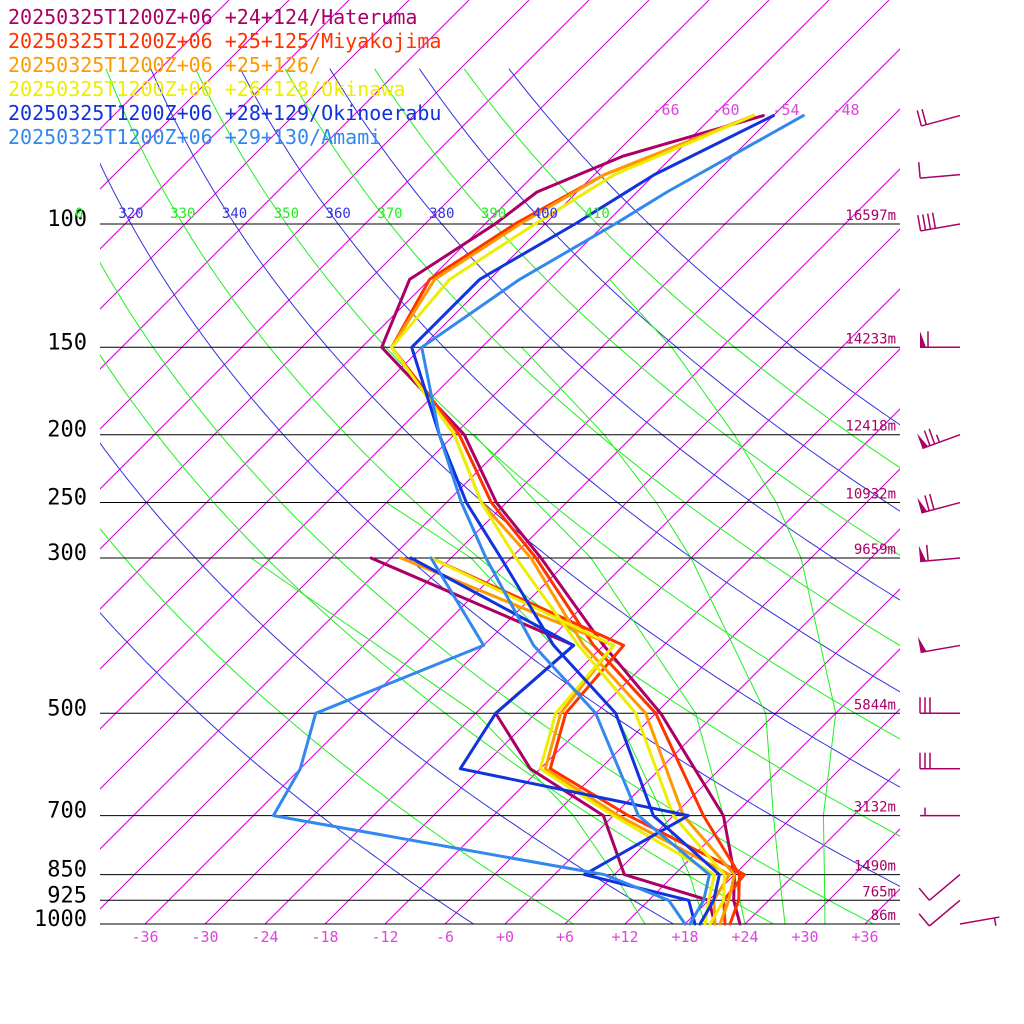 The height and width of the screenshot is (1024, 1024). Describe the element at coordinates (804, 937) in the screenshot. I see `temperature-tick-30: +30` at that location.